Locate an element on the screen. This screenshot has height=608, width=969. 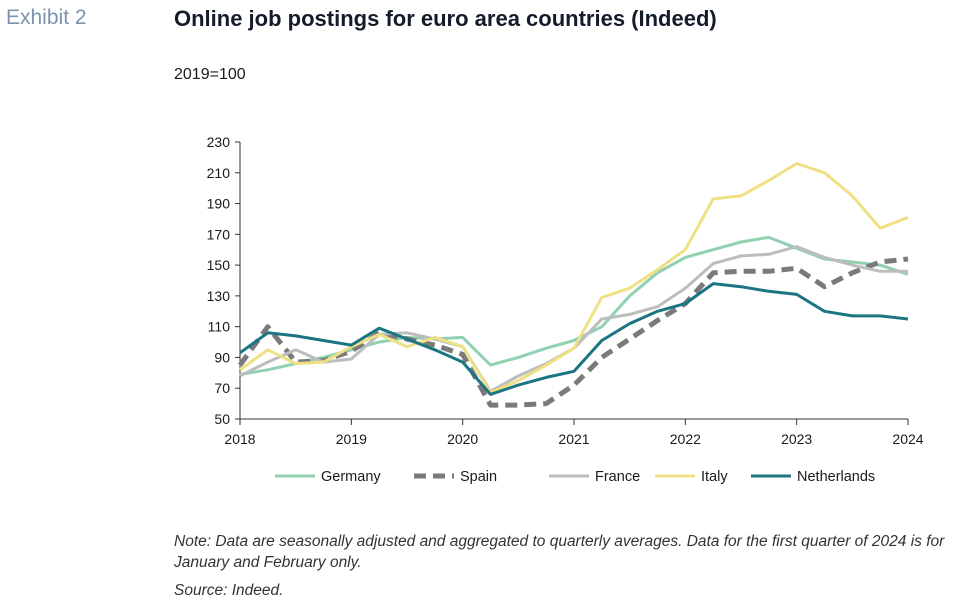
y-tick-label: 170 is located at coordinates (219, 234).